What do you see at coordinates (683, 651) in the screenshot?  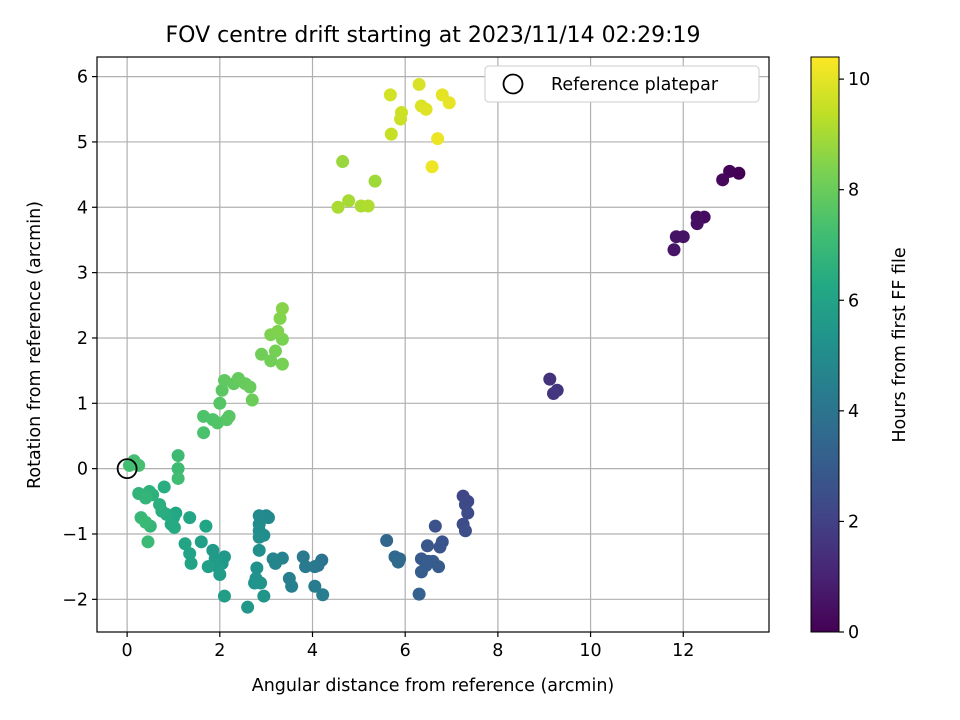 I see `x-tick-label: 12` at bounding box center [683, 651].